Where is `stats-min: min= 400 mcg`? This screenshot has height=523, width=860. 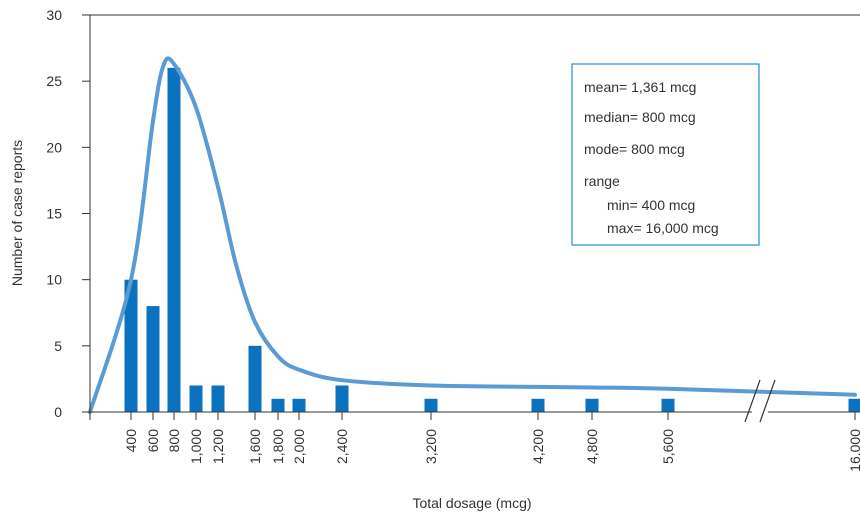 stats-min: min= 400 mcg is located at coordinates (651, 205).